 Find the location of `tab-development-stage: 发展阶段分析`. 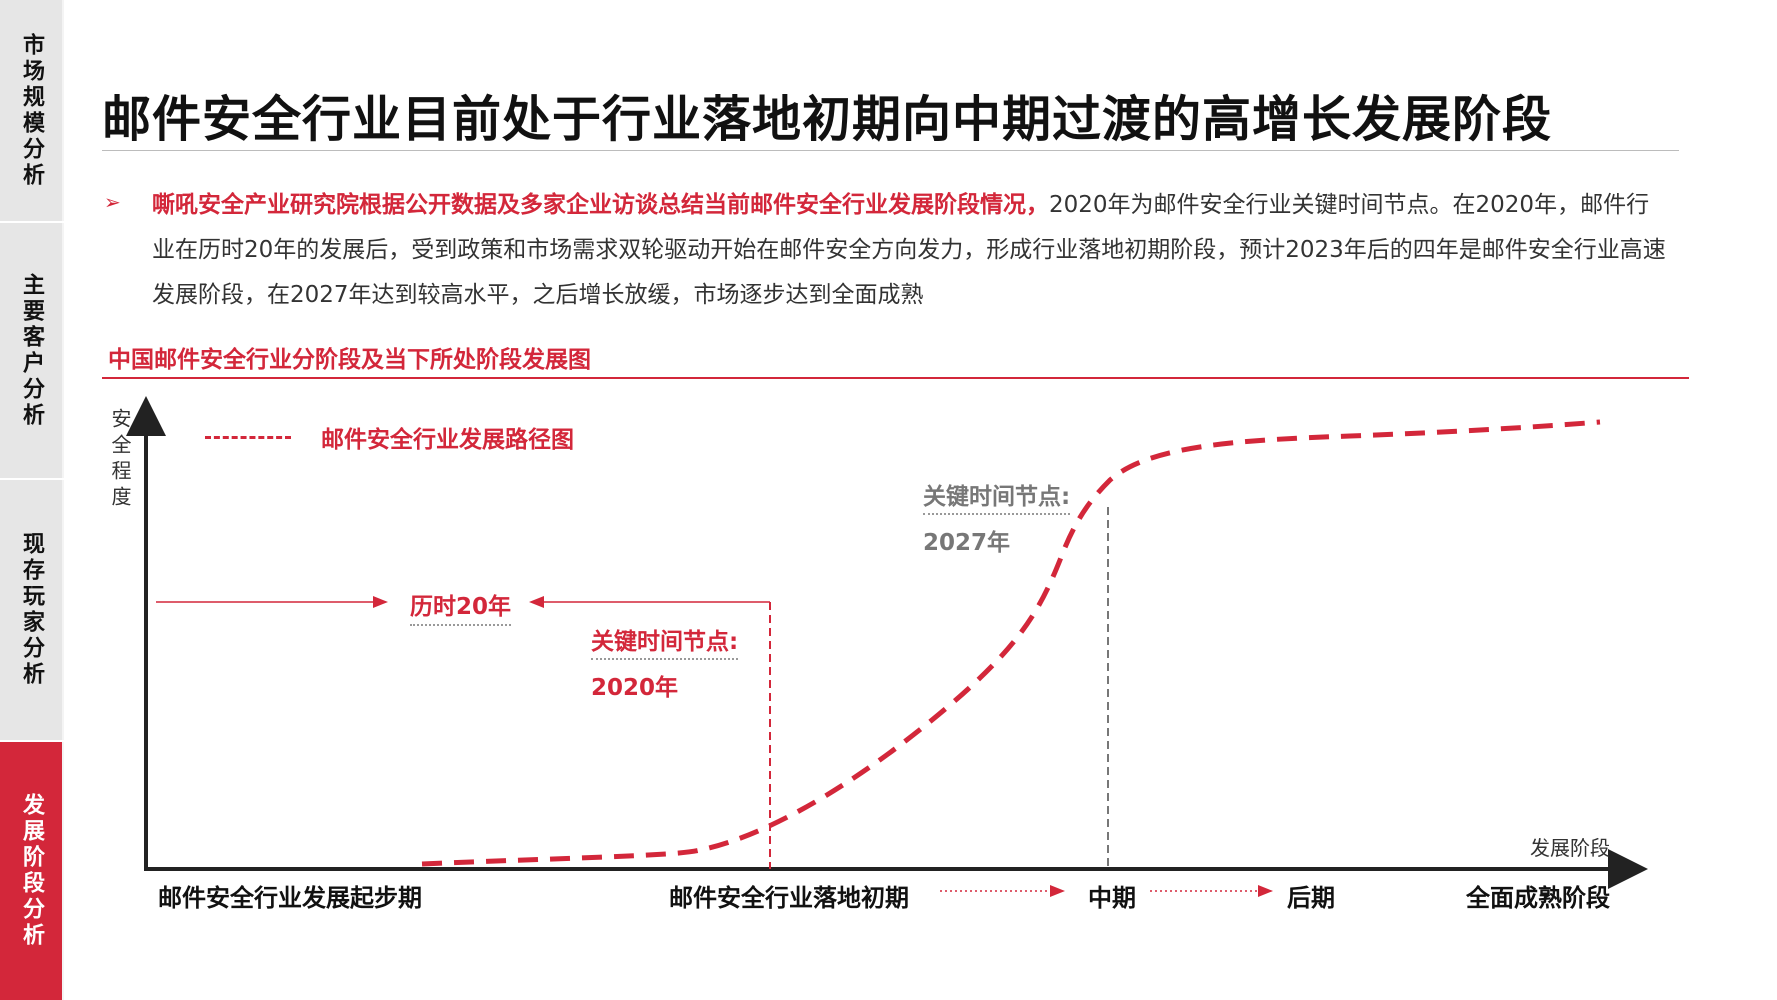

tab-development-stage: 发展阶段分析 is located at coordinates (32, 871).